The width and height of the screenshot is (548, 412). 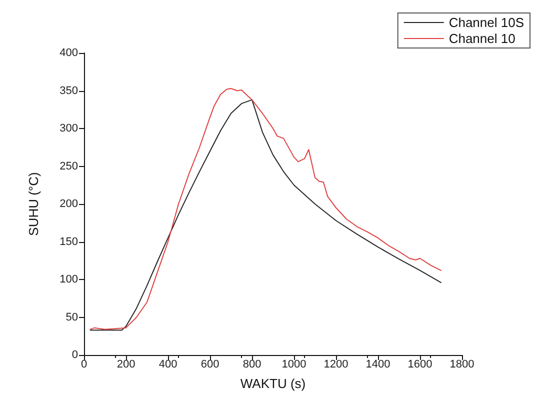 I want to click on y-tick-label: 250, so click(x=69, y=166).